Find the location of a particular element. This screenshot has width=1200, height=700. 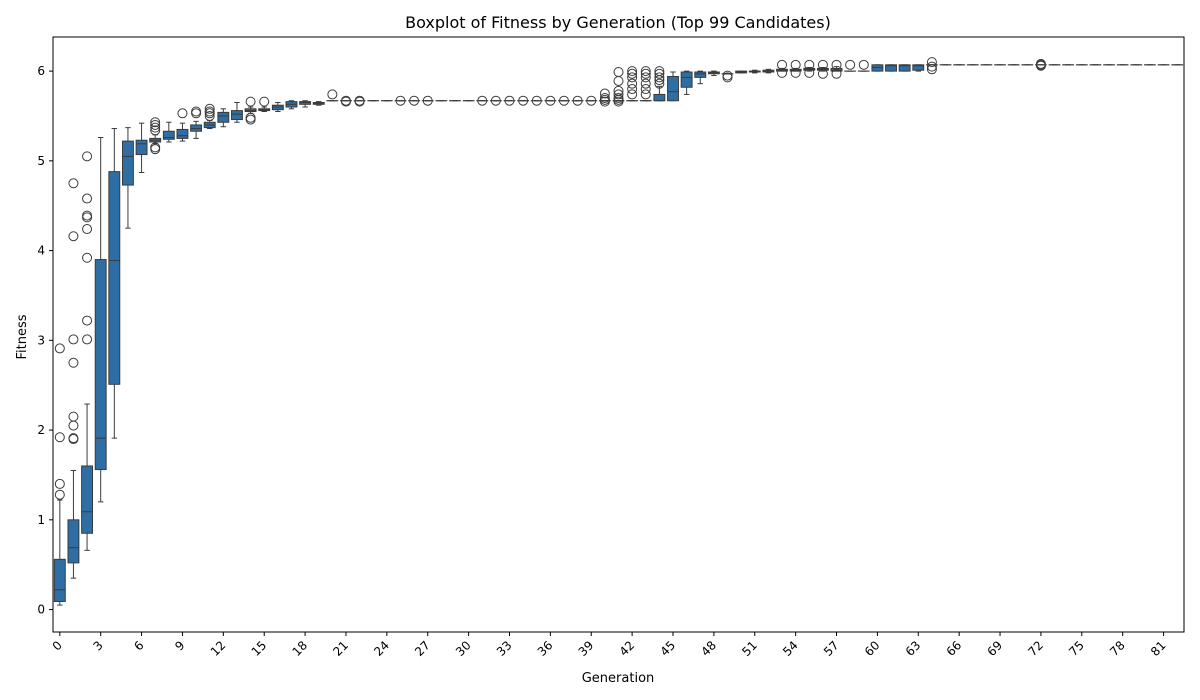

x-tick-label: 39 is located at coordinates (586, 648).